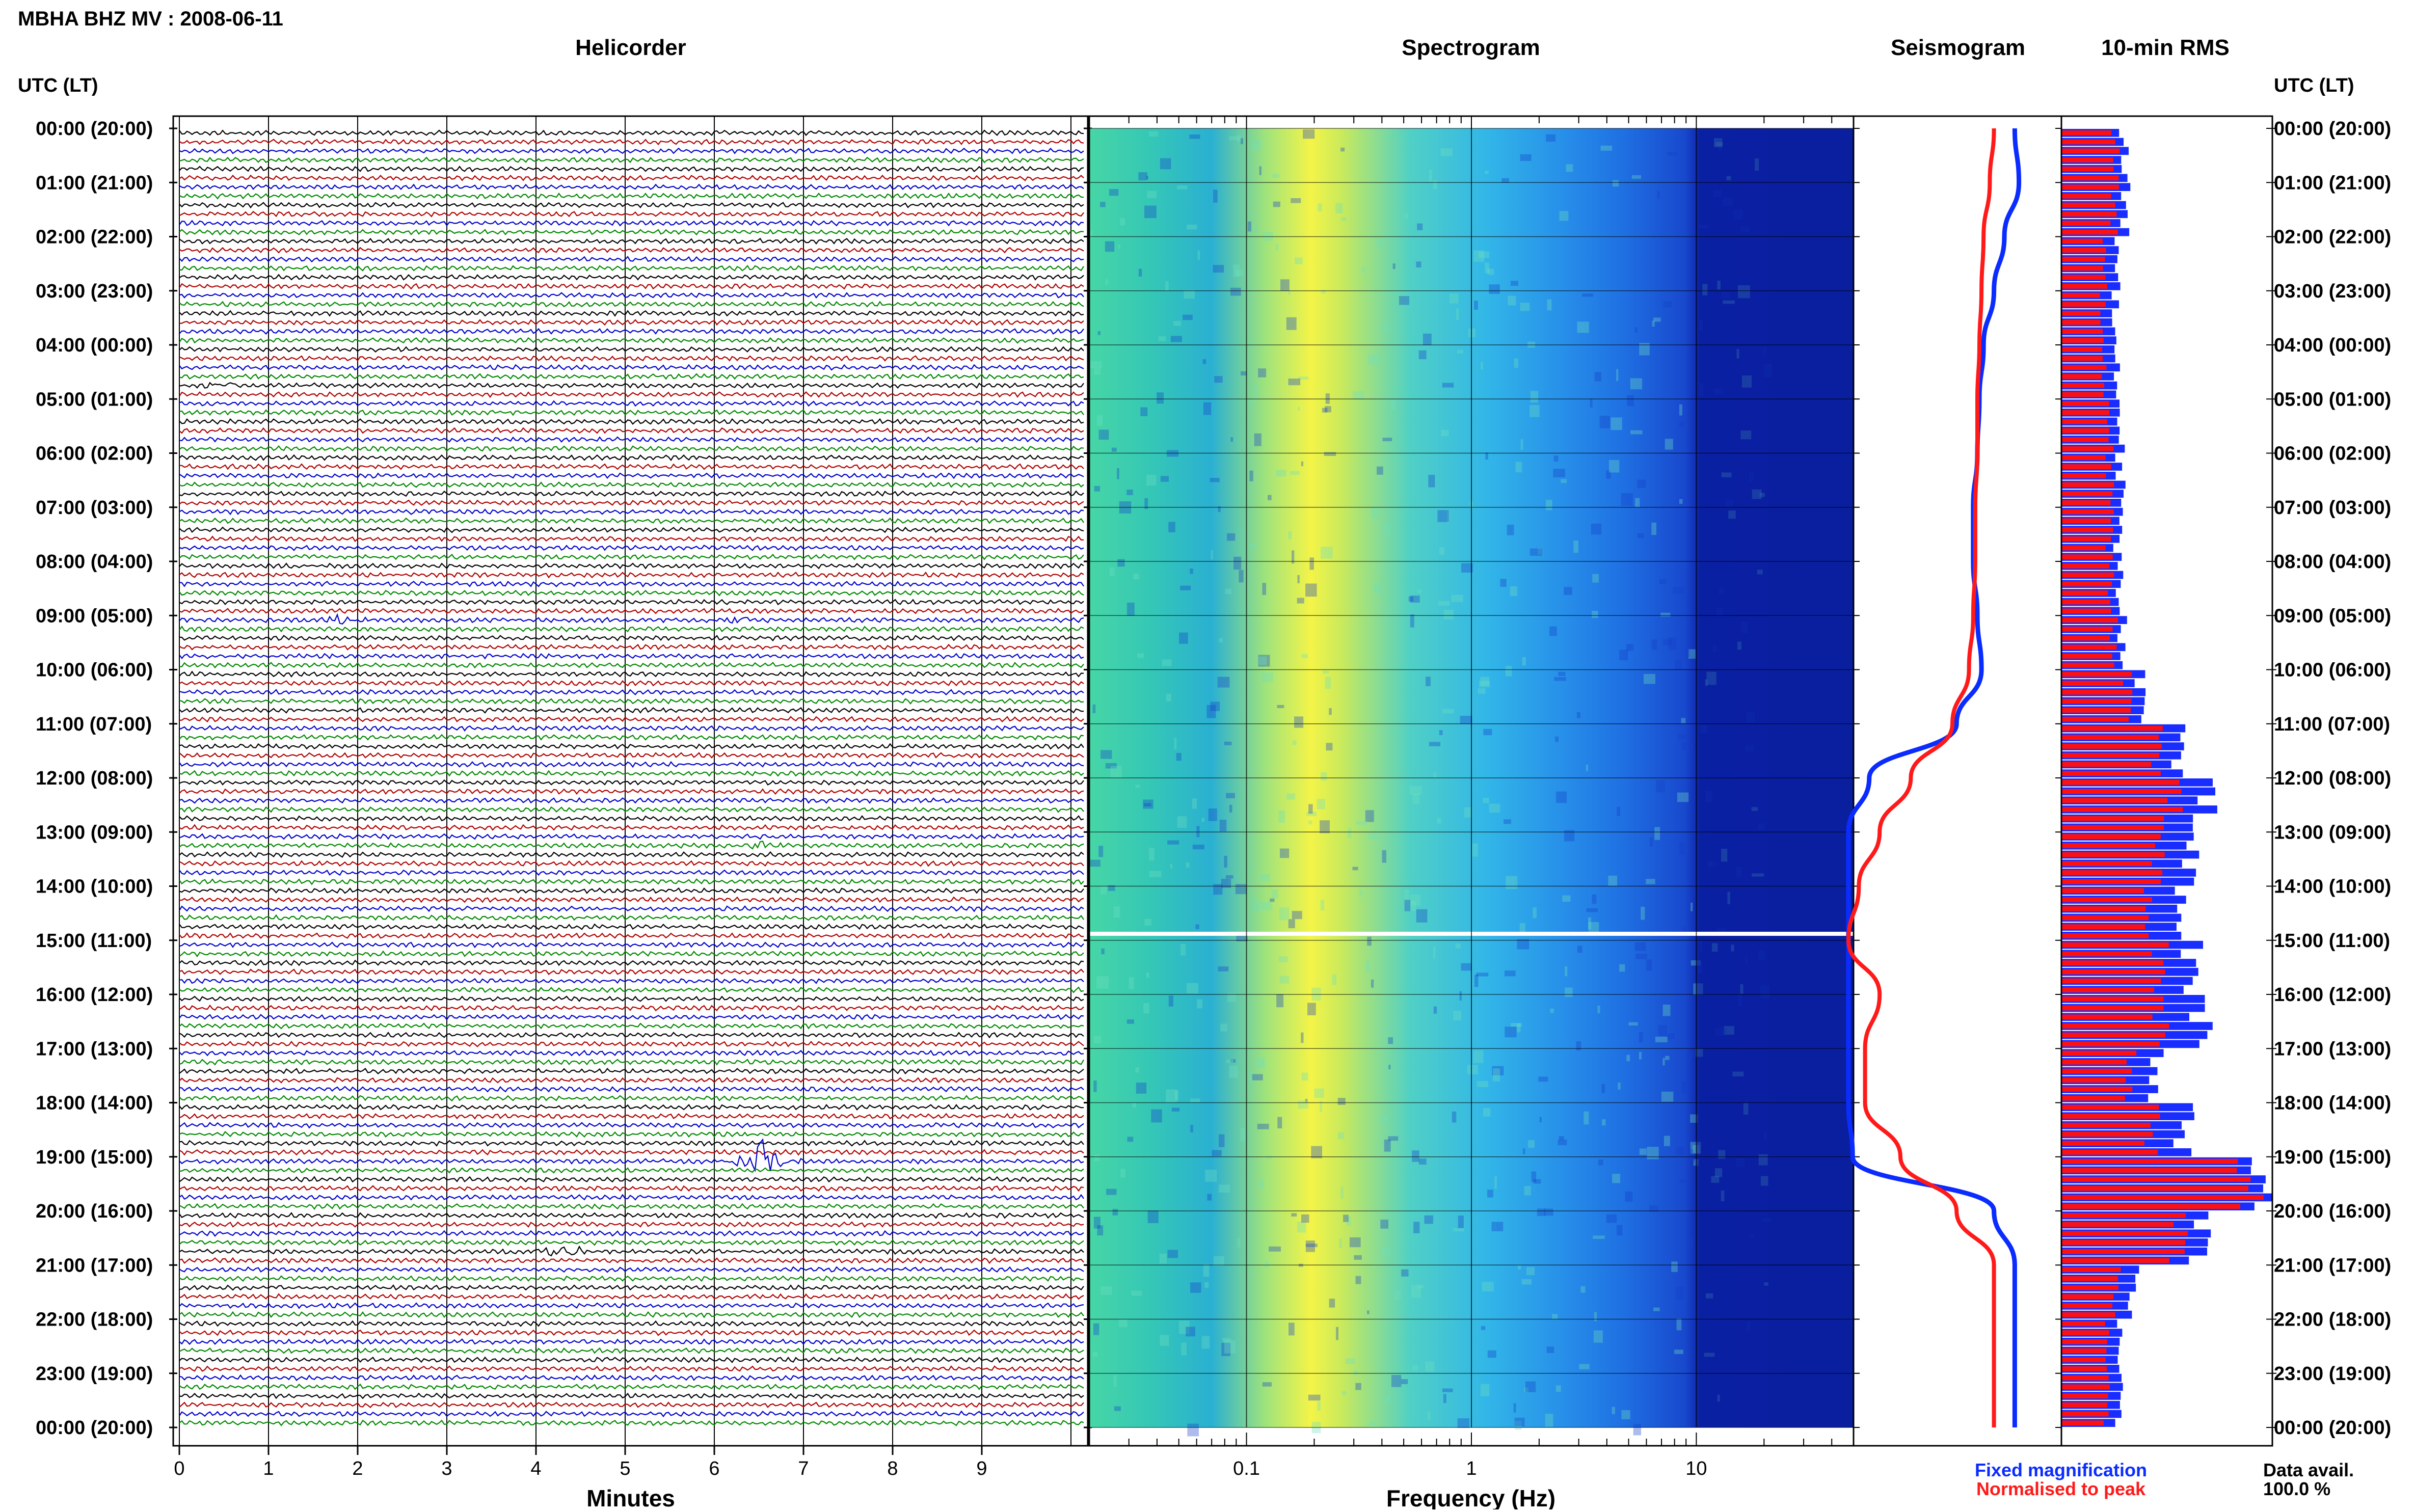 This screenshot has height=1512, width=2415. What do you see at coordinates (95, 562) in the screenshot?
I see `time-label-left: 08:00 (04:00)` at bounding box center [95, 562].